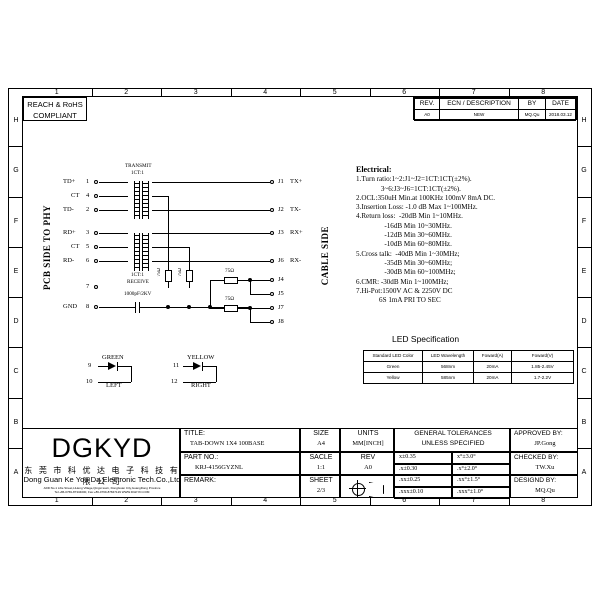 Image resolution: width=600 pixels, height=600 pixels. What do you see at coordinates (538, 433) in the screenshot?
I see `approved-label: APPROVED BY:` at bounding box center [538, 433].